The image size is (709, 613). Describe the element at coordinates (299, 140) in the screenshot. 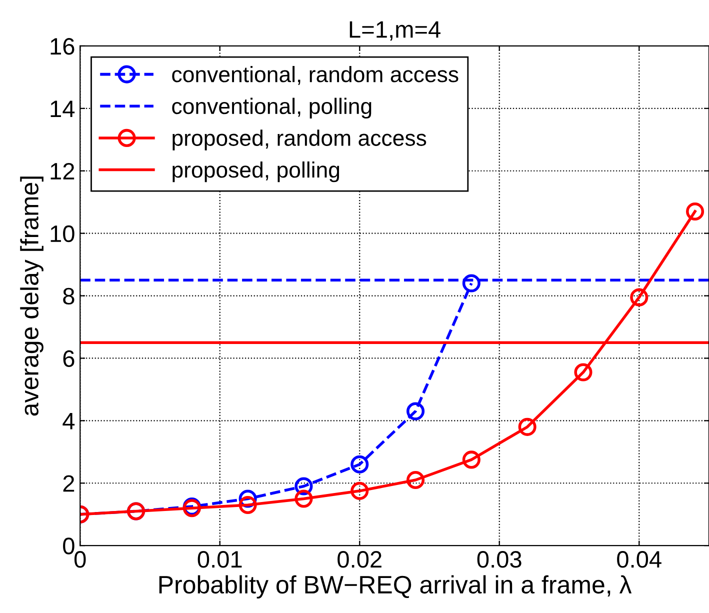

I see `legend-label: proposed, random access` at that location.